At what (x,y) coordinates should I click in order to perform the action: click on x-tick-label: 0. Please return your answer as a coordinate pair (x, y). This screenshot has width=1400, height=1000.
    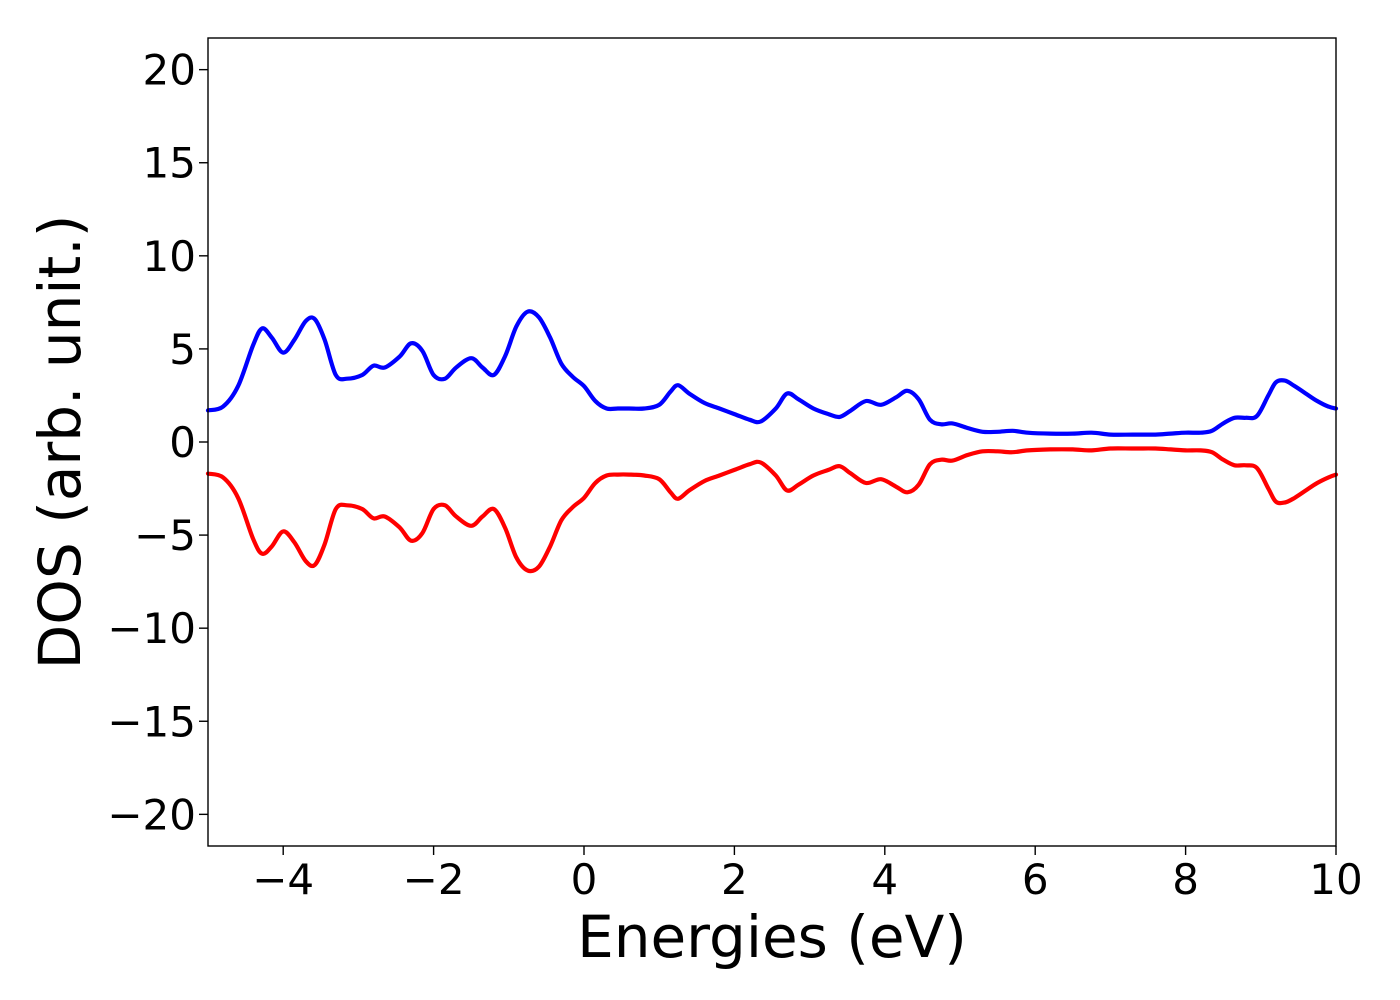
    Looking at the image, I should click on (584, 879).